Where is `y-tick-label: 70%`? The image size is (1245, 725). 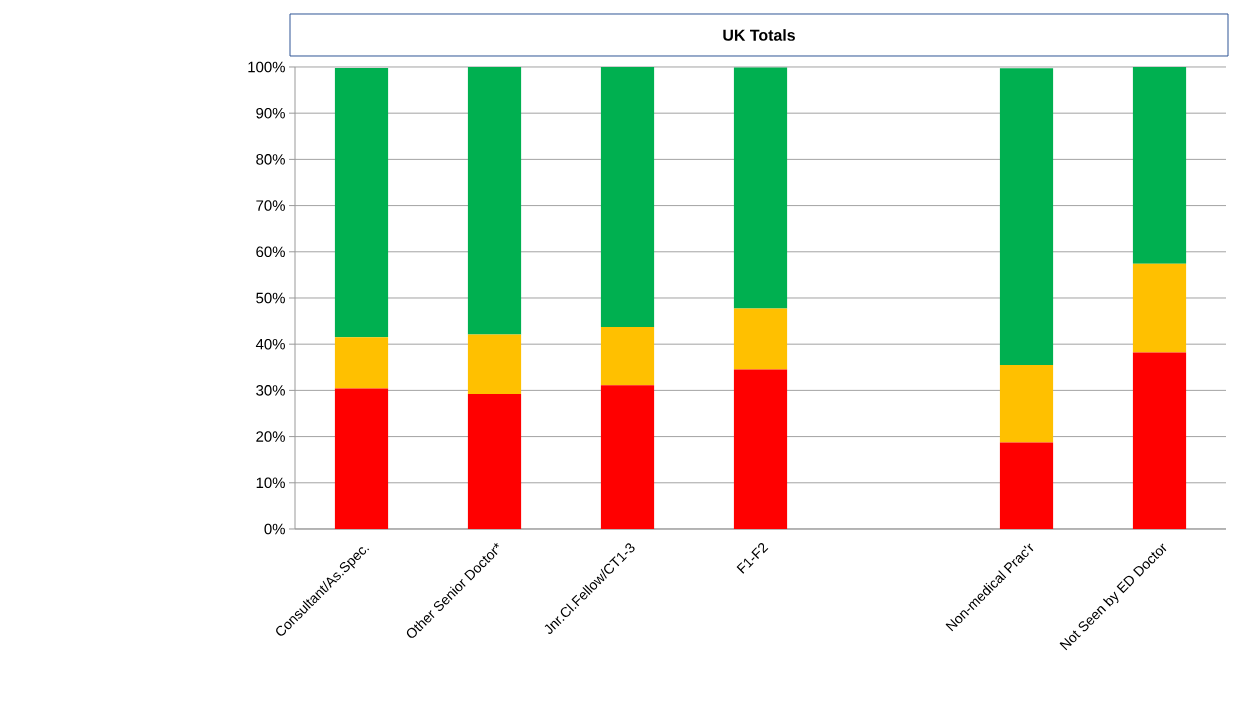 y-tick-label: 70% is located at coordinates (270, 205).